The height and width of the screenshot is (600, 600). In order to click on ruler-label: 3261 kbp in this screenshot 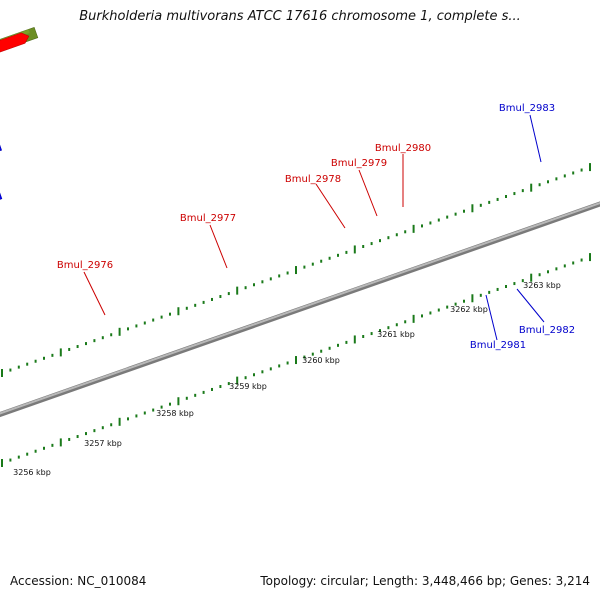, I will do `click(396, 334)`.